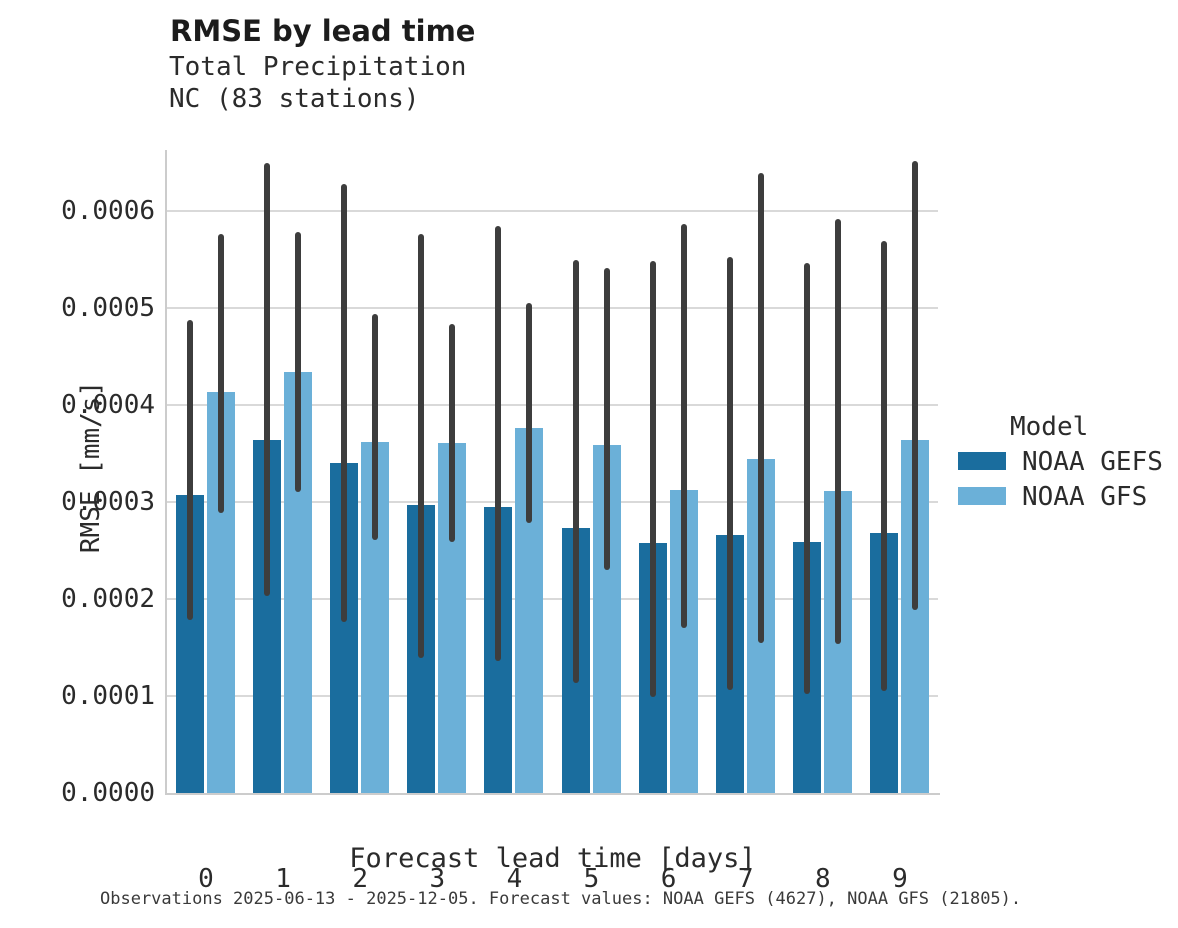  What do you see at coordinates (552, 794) in the screenshot?
I see `x-axis-spine` at bounding box center [552, 794].